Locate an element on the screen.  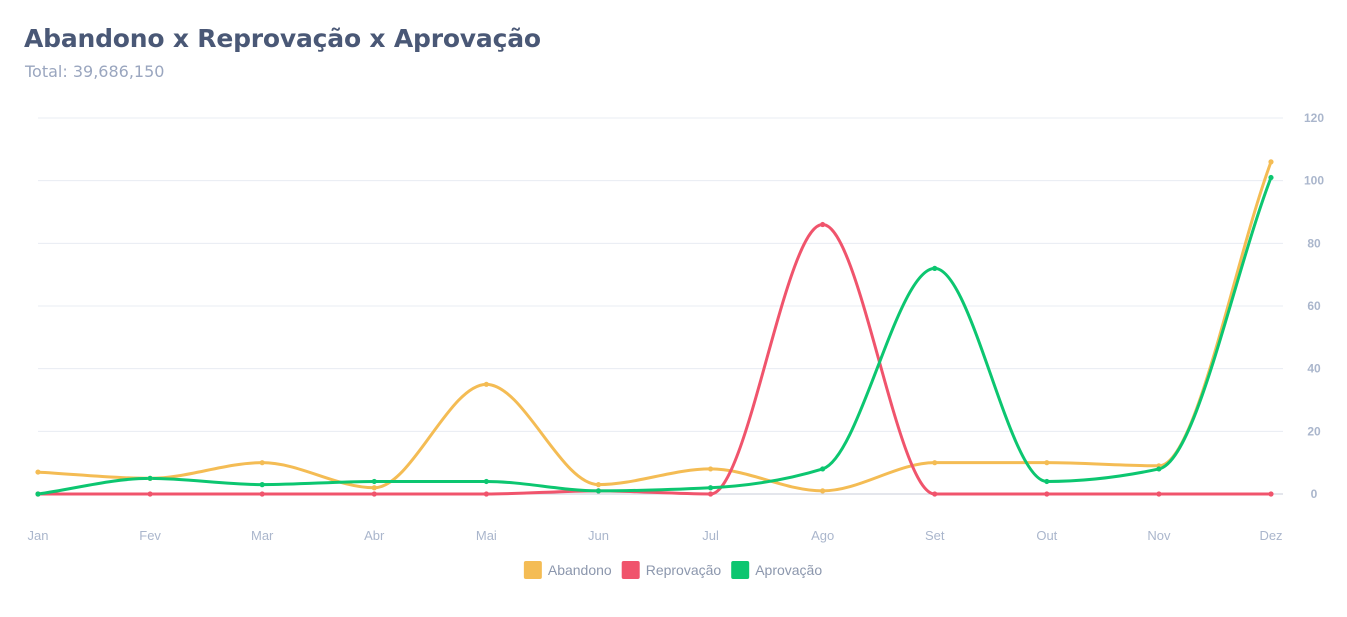
x-tick-label: Jun is located at coordinates (598, 535).